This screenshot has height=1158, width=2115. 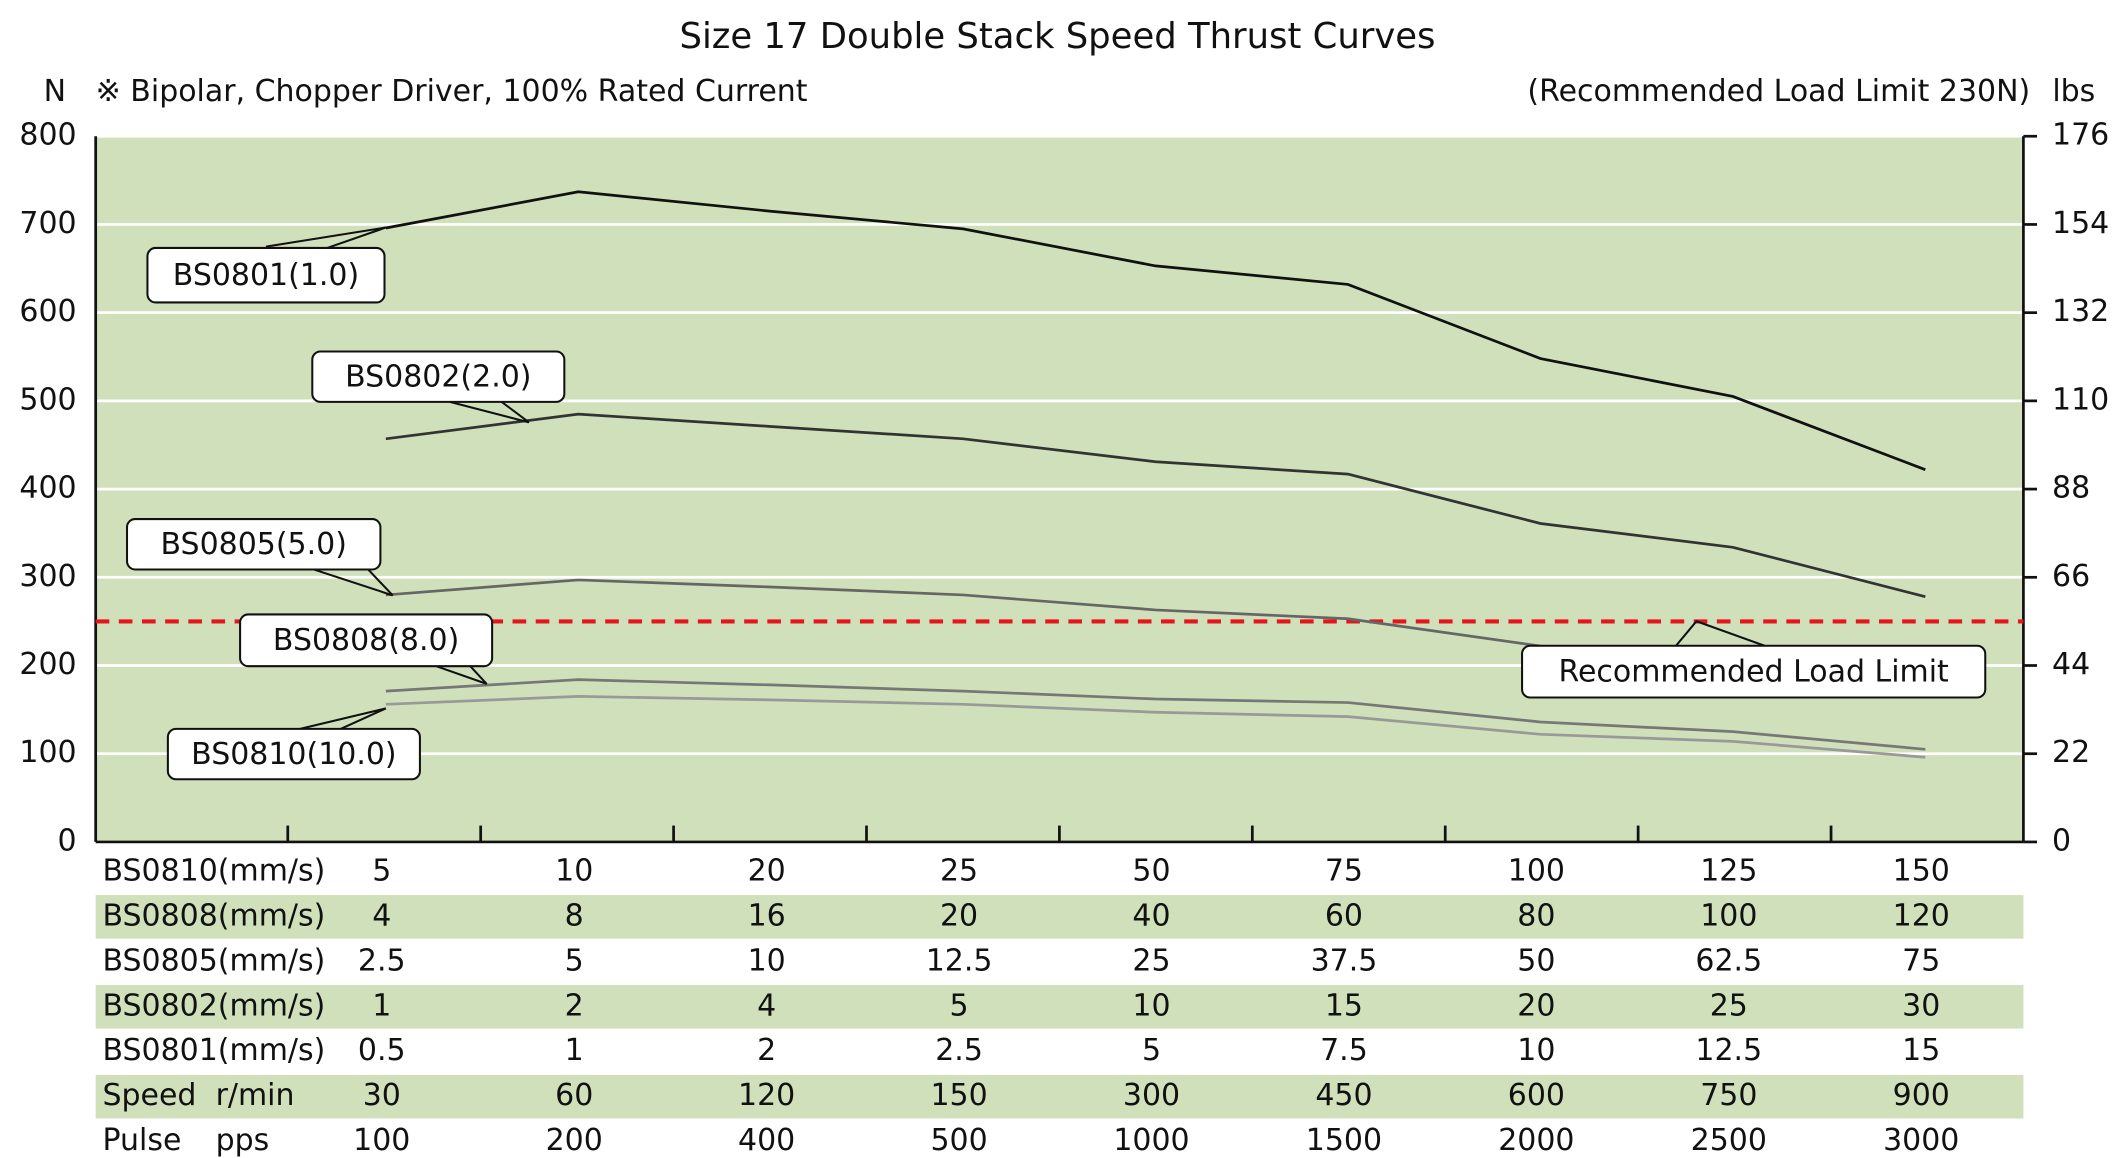 I want to click on table-cell: 500, so click(x=958, y=1140).